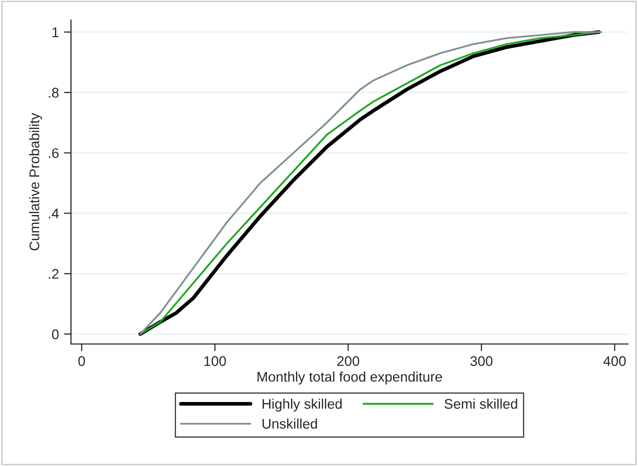  Describe the element at coordinates (55, 334) in the screenshot. I see `y-tick-label: 0` at that location.